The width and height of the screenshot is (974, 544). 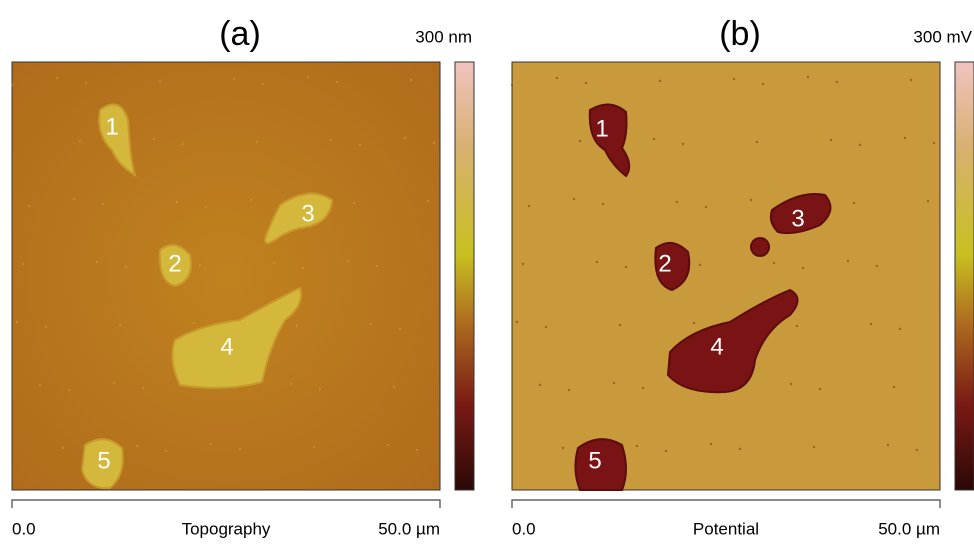 What do you see at coordinates (409, 528) in the screenshot?
I see `axis-end: 50.0 µm` at bounding box center [409, 528].